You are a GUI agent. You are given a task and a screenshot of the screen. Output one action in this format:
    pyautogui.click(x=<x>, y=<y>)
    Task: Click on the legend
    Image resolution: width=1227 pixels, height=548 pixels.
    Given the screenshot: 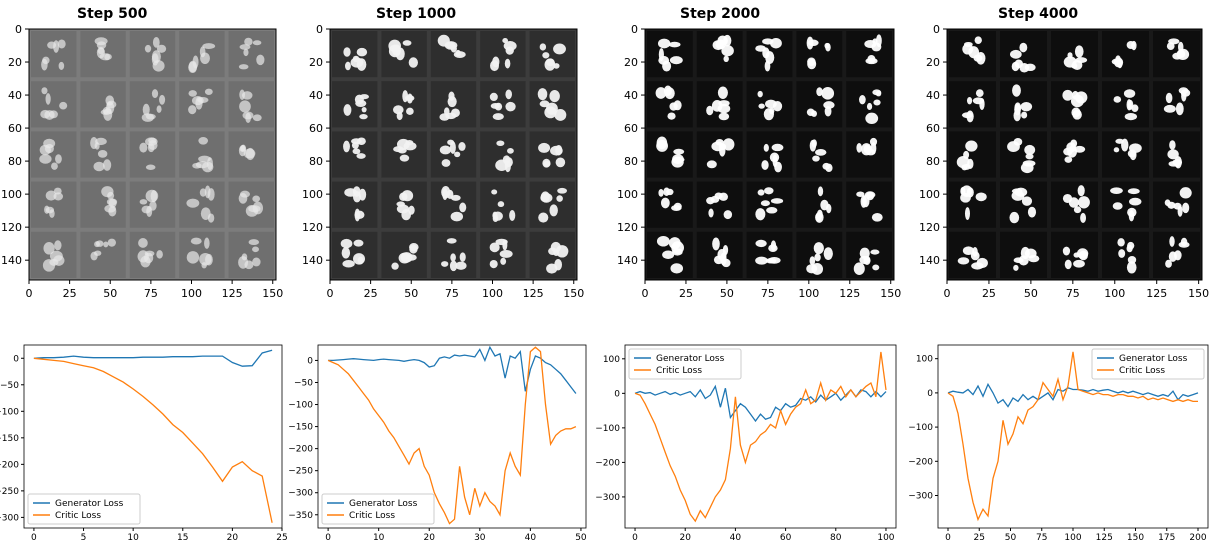 What is the action you would take?
    pyautogui.click(x=378, y=509)
    